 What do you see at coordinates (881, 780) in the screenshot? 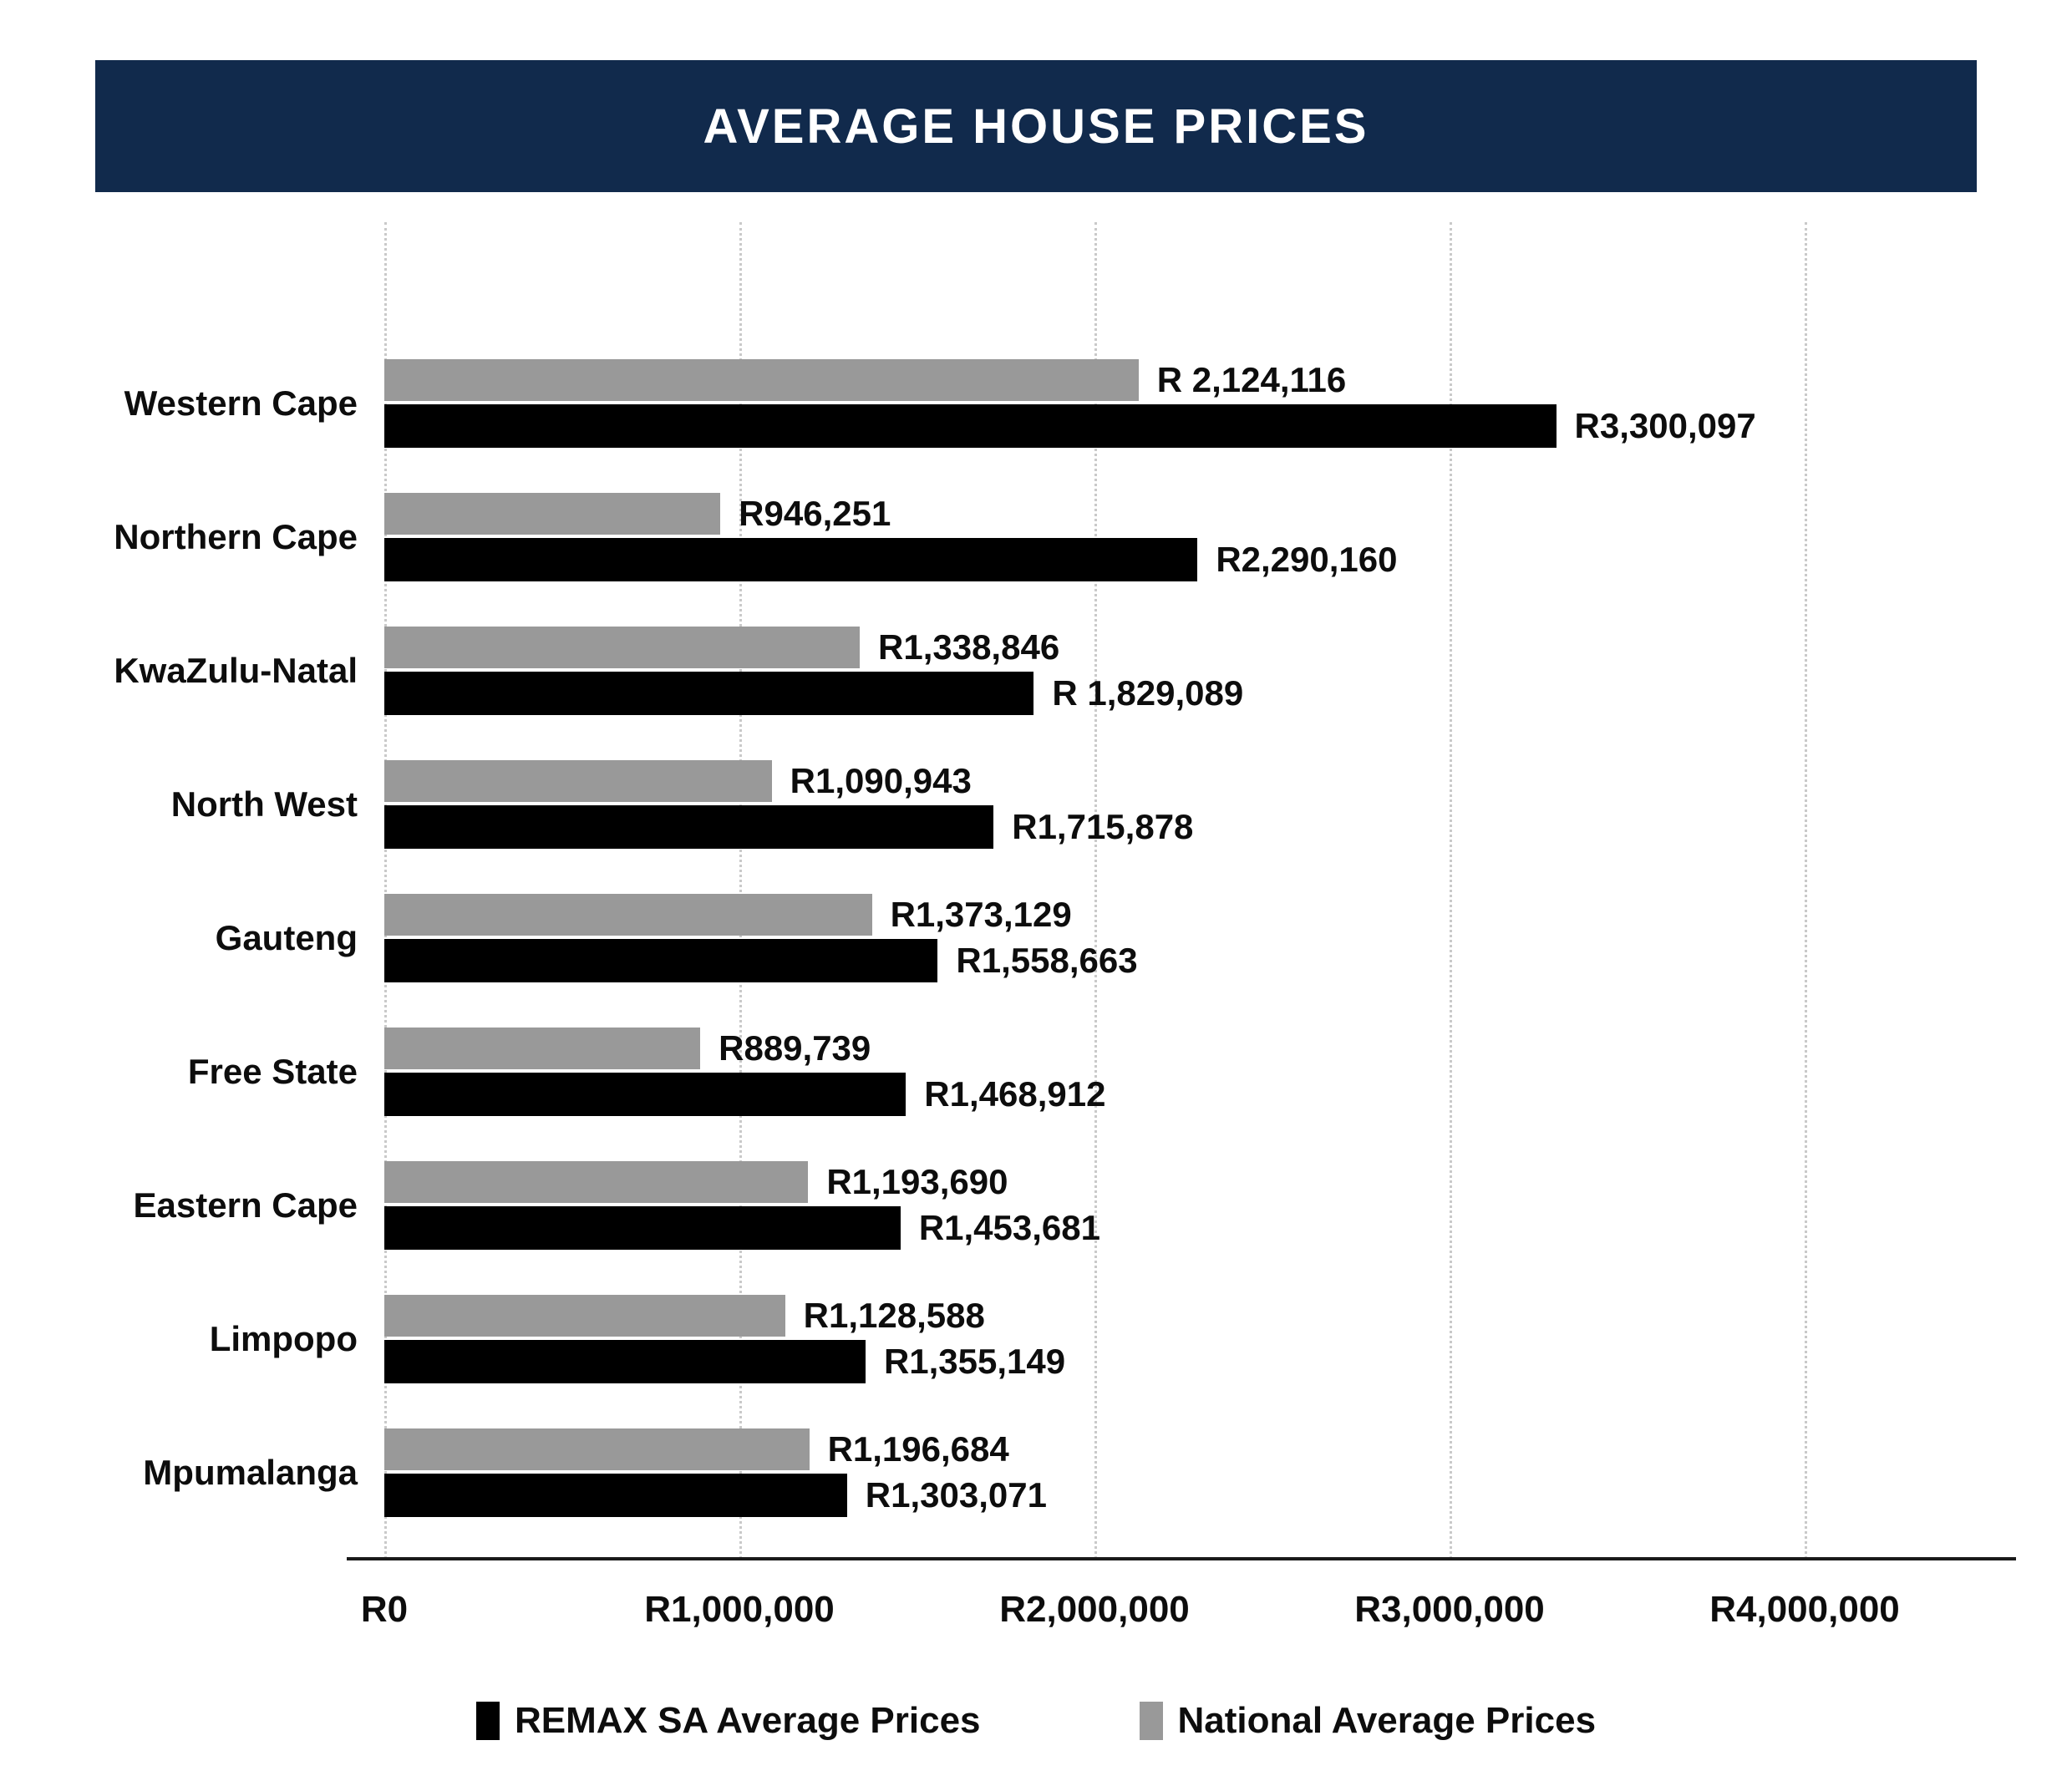
I see `bar-value-label: R1,090,943` at bounding box center [881, 780].